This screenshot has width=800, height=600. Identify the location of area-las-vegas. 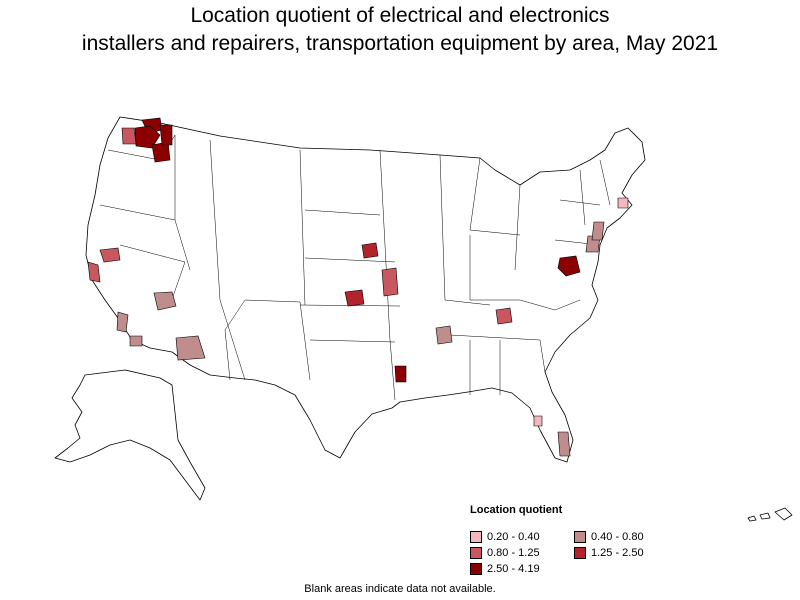
(165, 301).